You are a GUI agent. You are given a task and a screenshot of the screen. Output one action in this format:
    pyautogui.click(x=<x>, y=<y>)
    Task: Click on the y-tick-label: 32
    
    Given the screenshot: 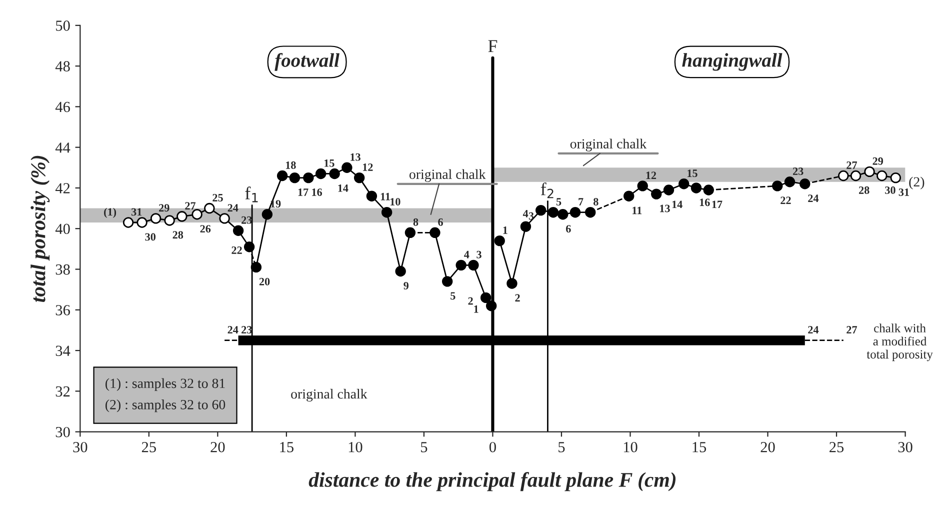 What is the action you would take?
    pyautogui.click(x=63, y=391)
    